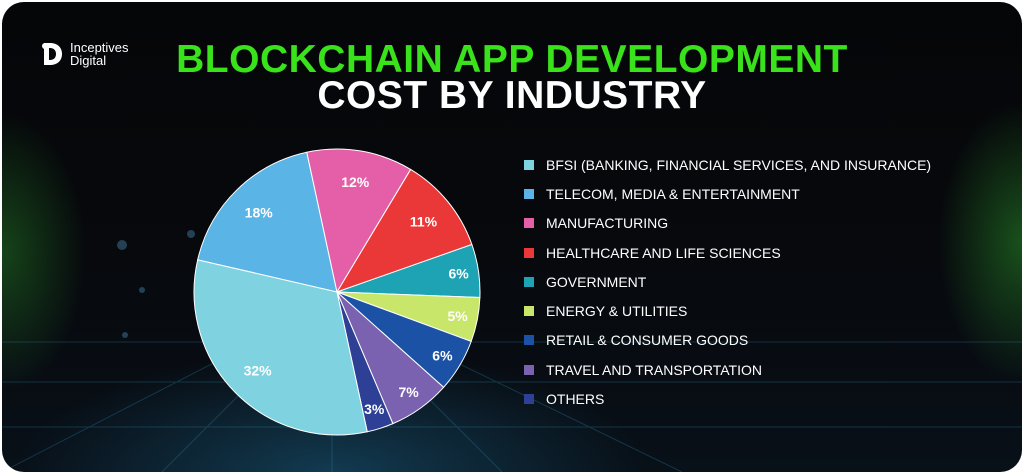 The height and width of the screenshot is (474, 1024). What do you see at coordinates (374, 409) in the screenshot?
I see `pie-slice-label: 3%` at bounding box center [374, 409].